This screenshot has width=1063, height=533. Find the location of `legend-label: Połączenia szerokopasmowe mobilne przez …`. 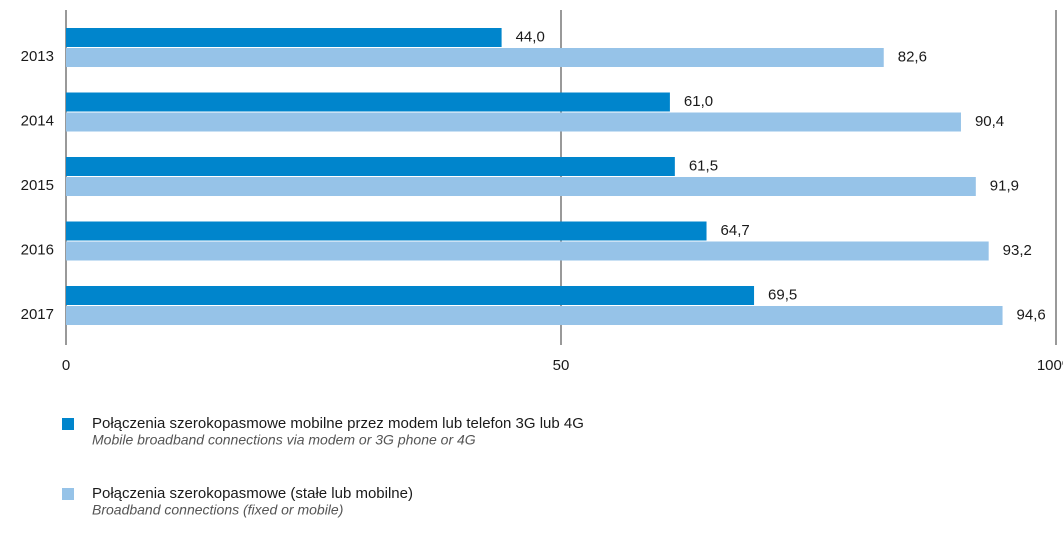

legend-label: Połączenia szerokopasmowe mobilne przez … is located at coordinates (338, 423).